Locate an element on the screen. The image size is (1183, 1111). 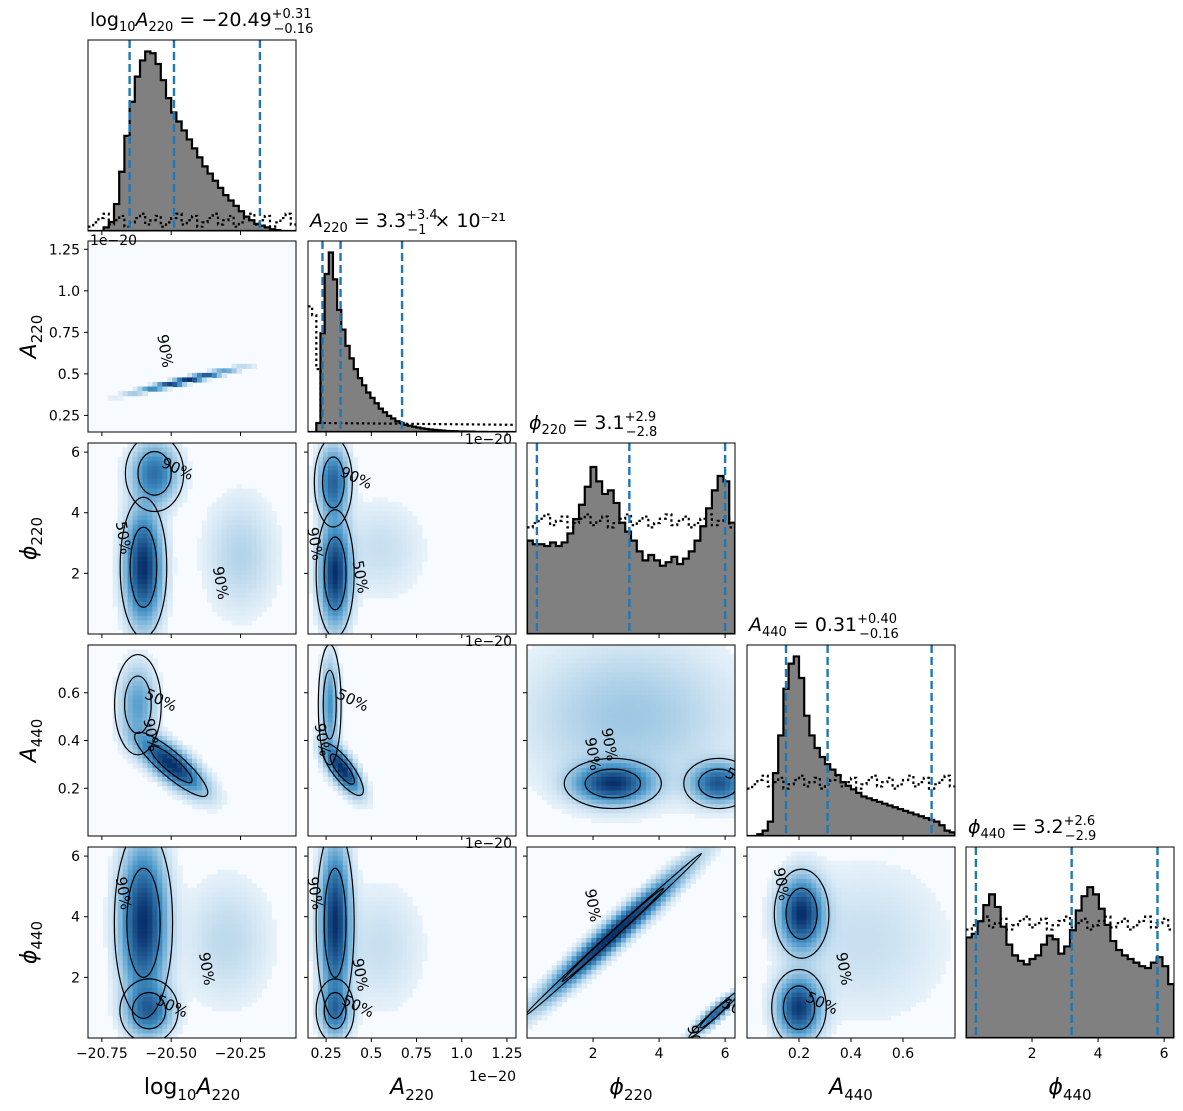
density-panel-logA220-phi220: 50%90%90% is located at coordinates (192, 538).